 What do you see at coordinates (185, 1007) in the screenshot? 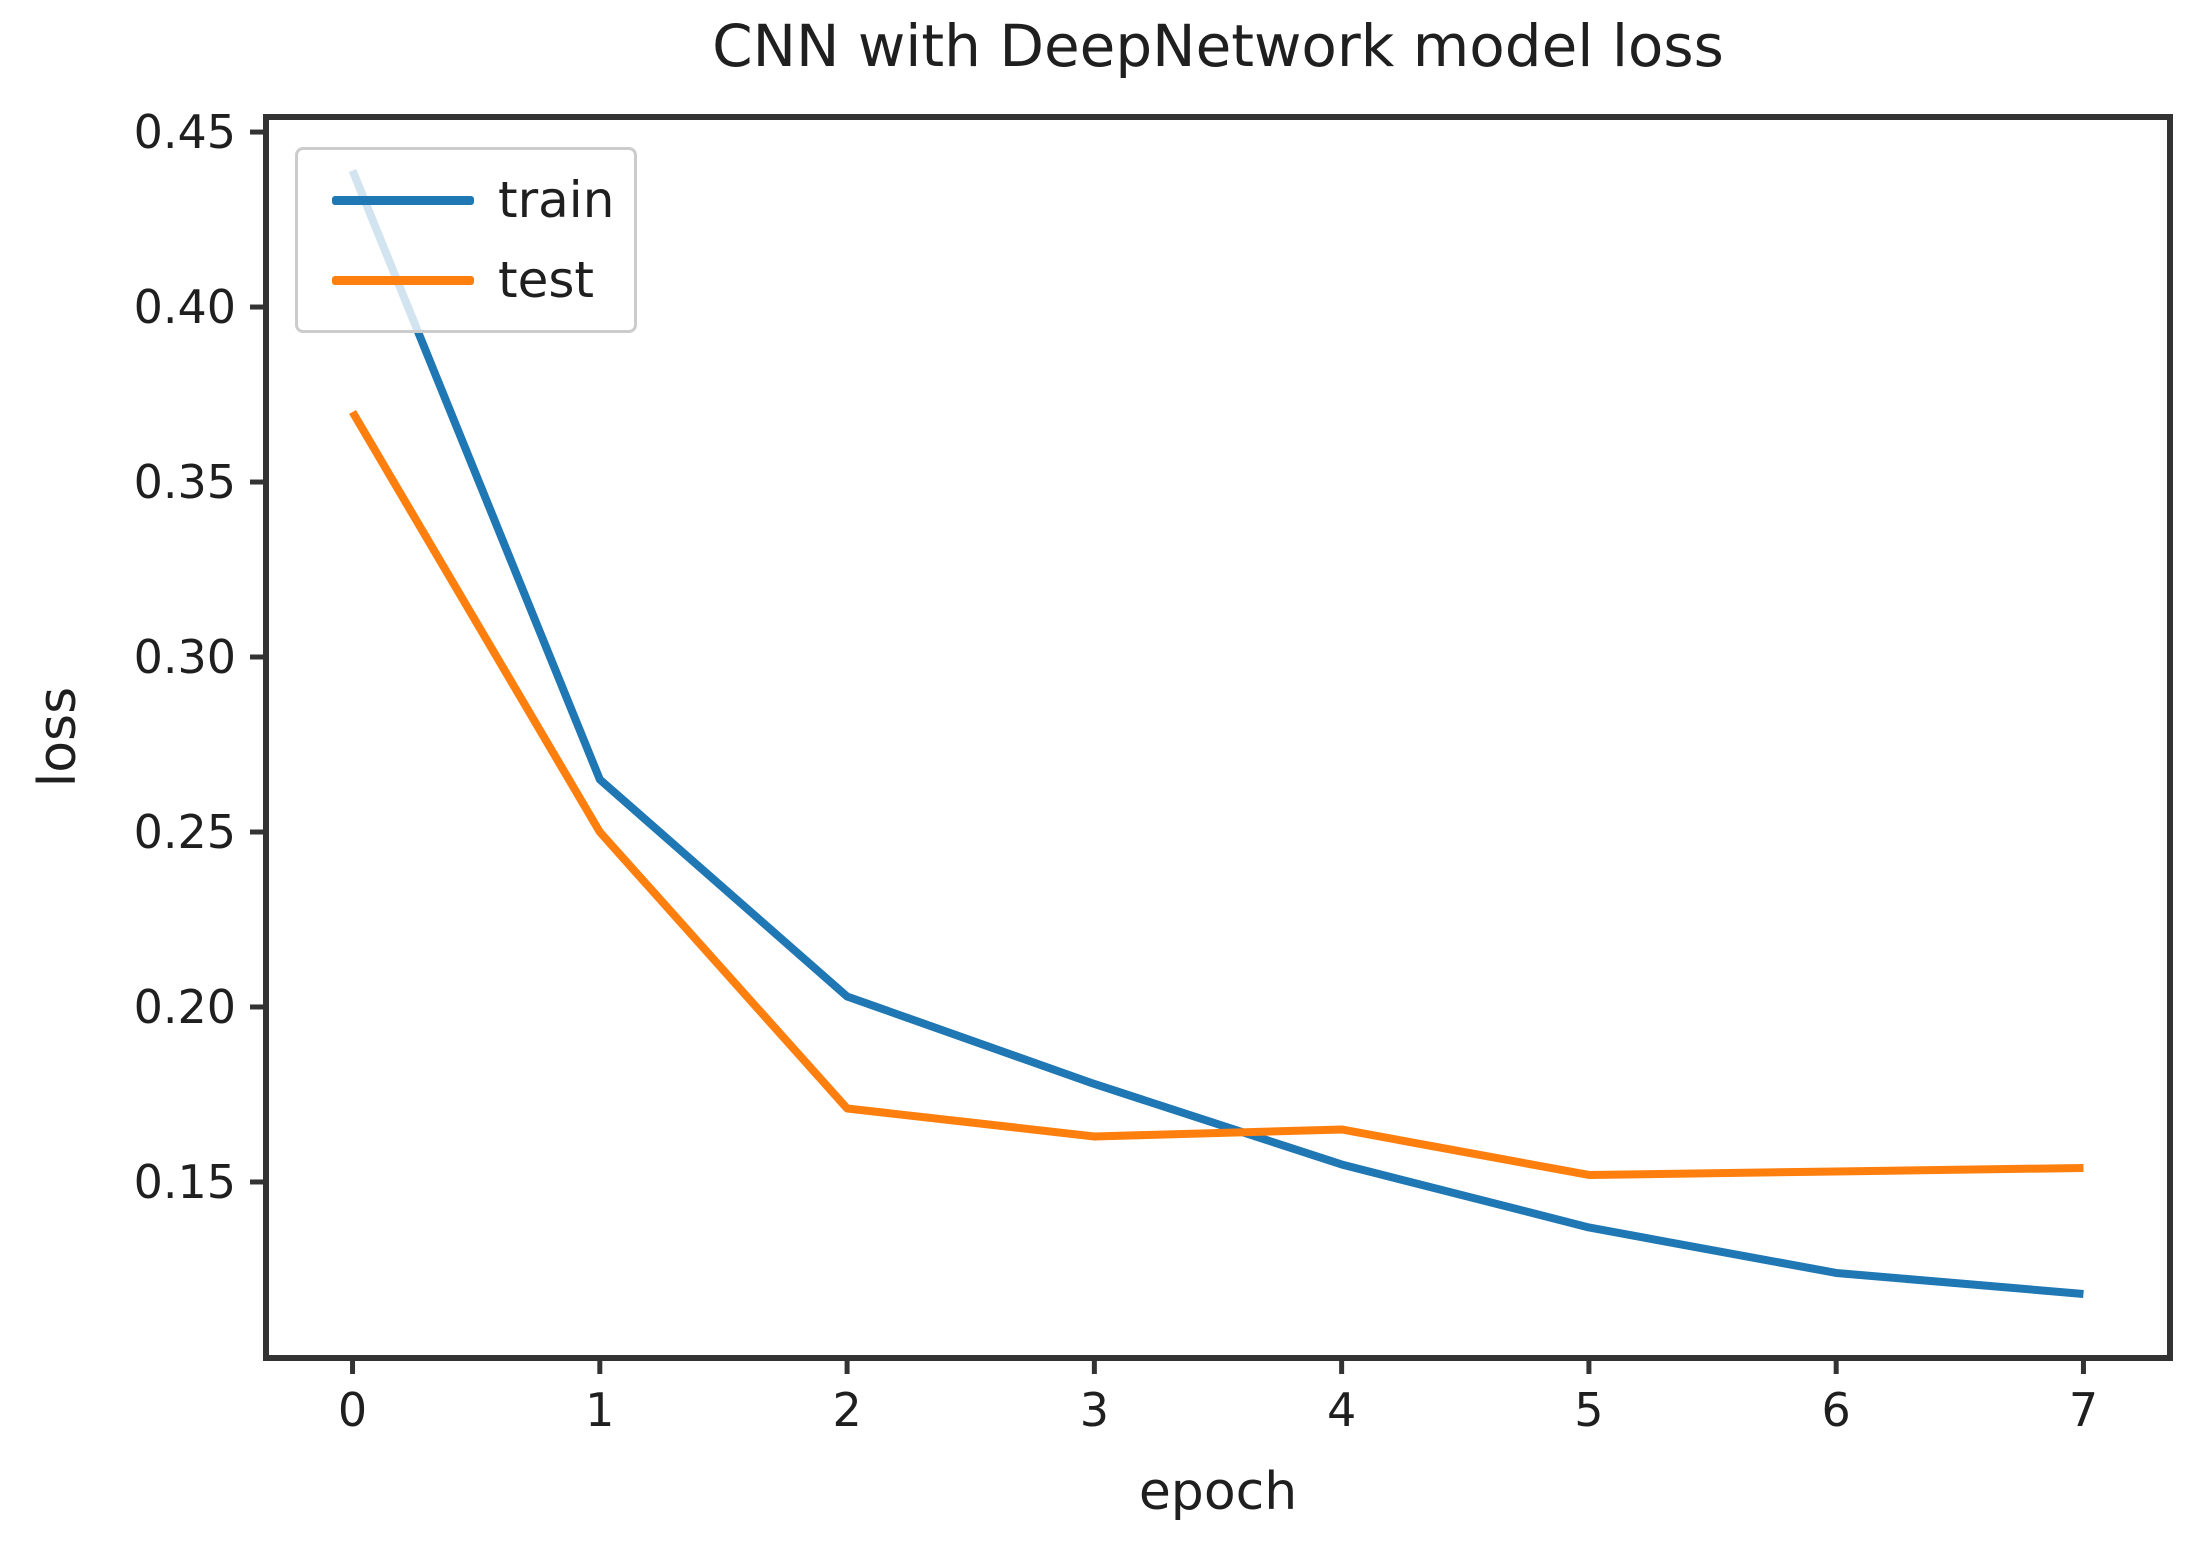
I see `y-tick-label: 0.20` at bounding box center [185, 1007].